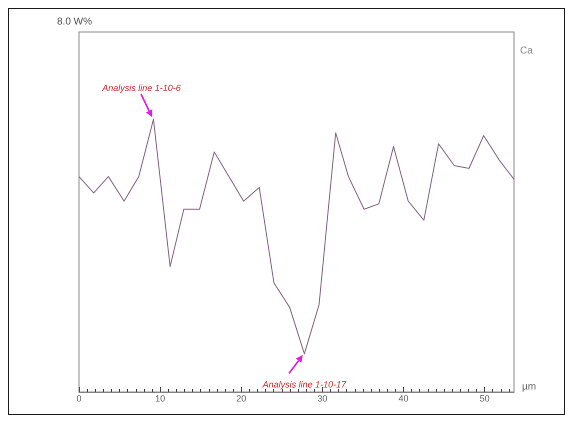 The image size is (573, 423). What do you see at coordinates (241, 399) in the screenshot?
I see `x-tick-label: 20` at bounding box center [241, 399].